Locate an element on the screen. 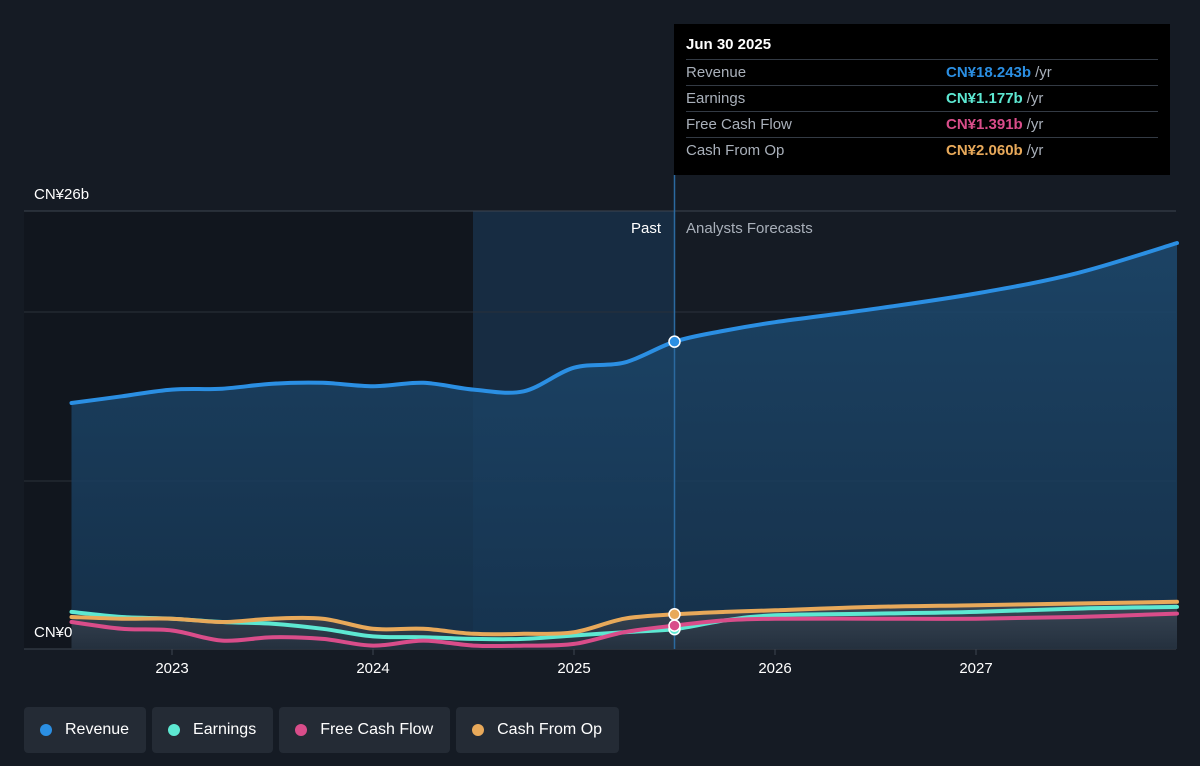 The width and height of the screenshot is (1200, 766). tooltip-value: CN¥1.391b is located at coordinates (984, 124).